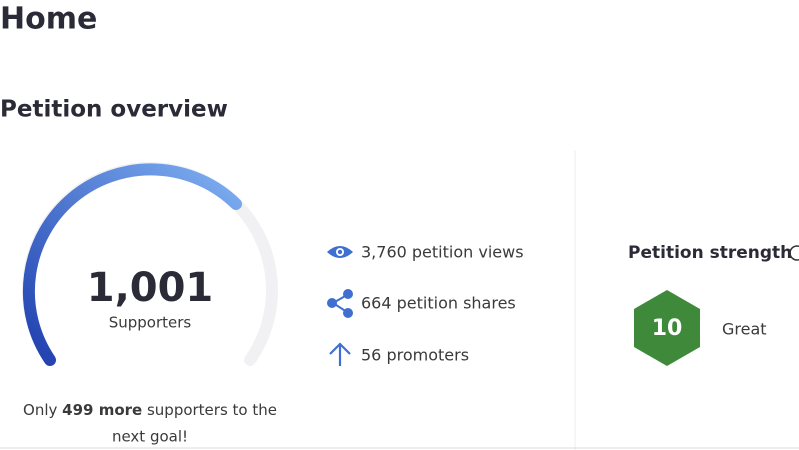 Image resolution: width=799 pixels, height=450 pixels. I want to click on supporter-count: 1,001, so click(150, 288).